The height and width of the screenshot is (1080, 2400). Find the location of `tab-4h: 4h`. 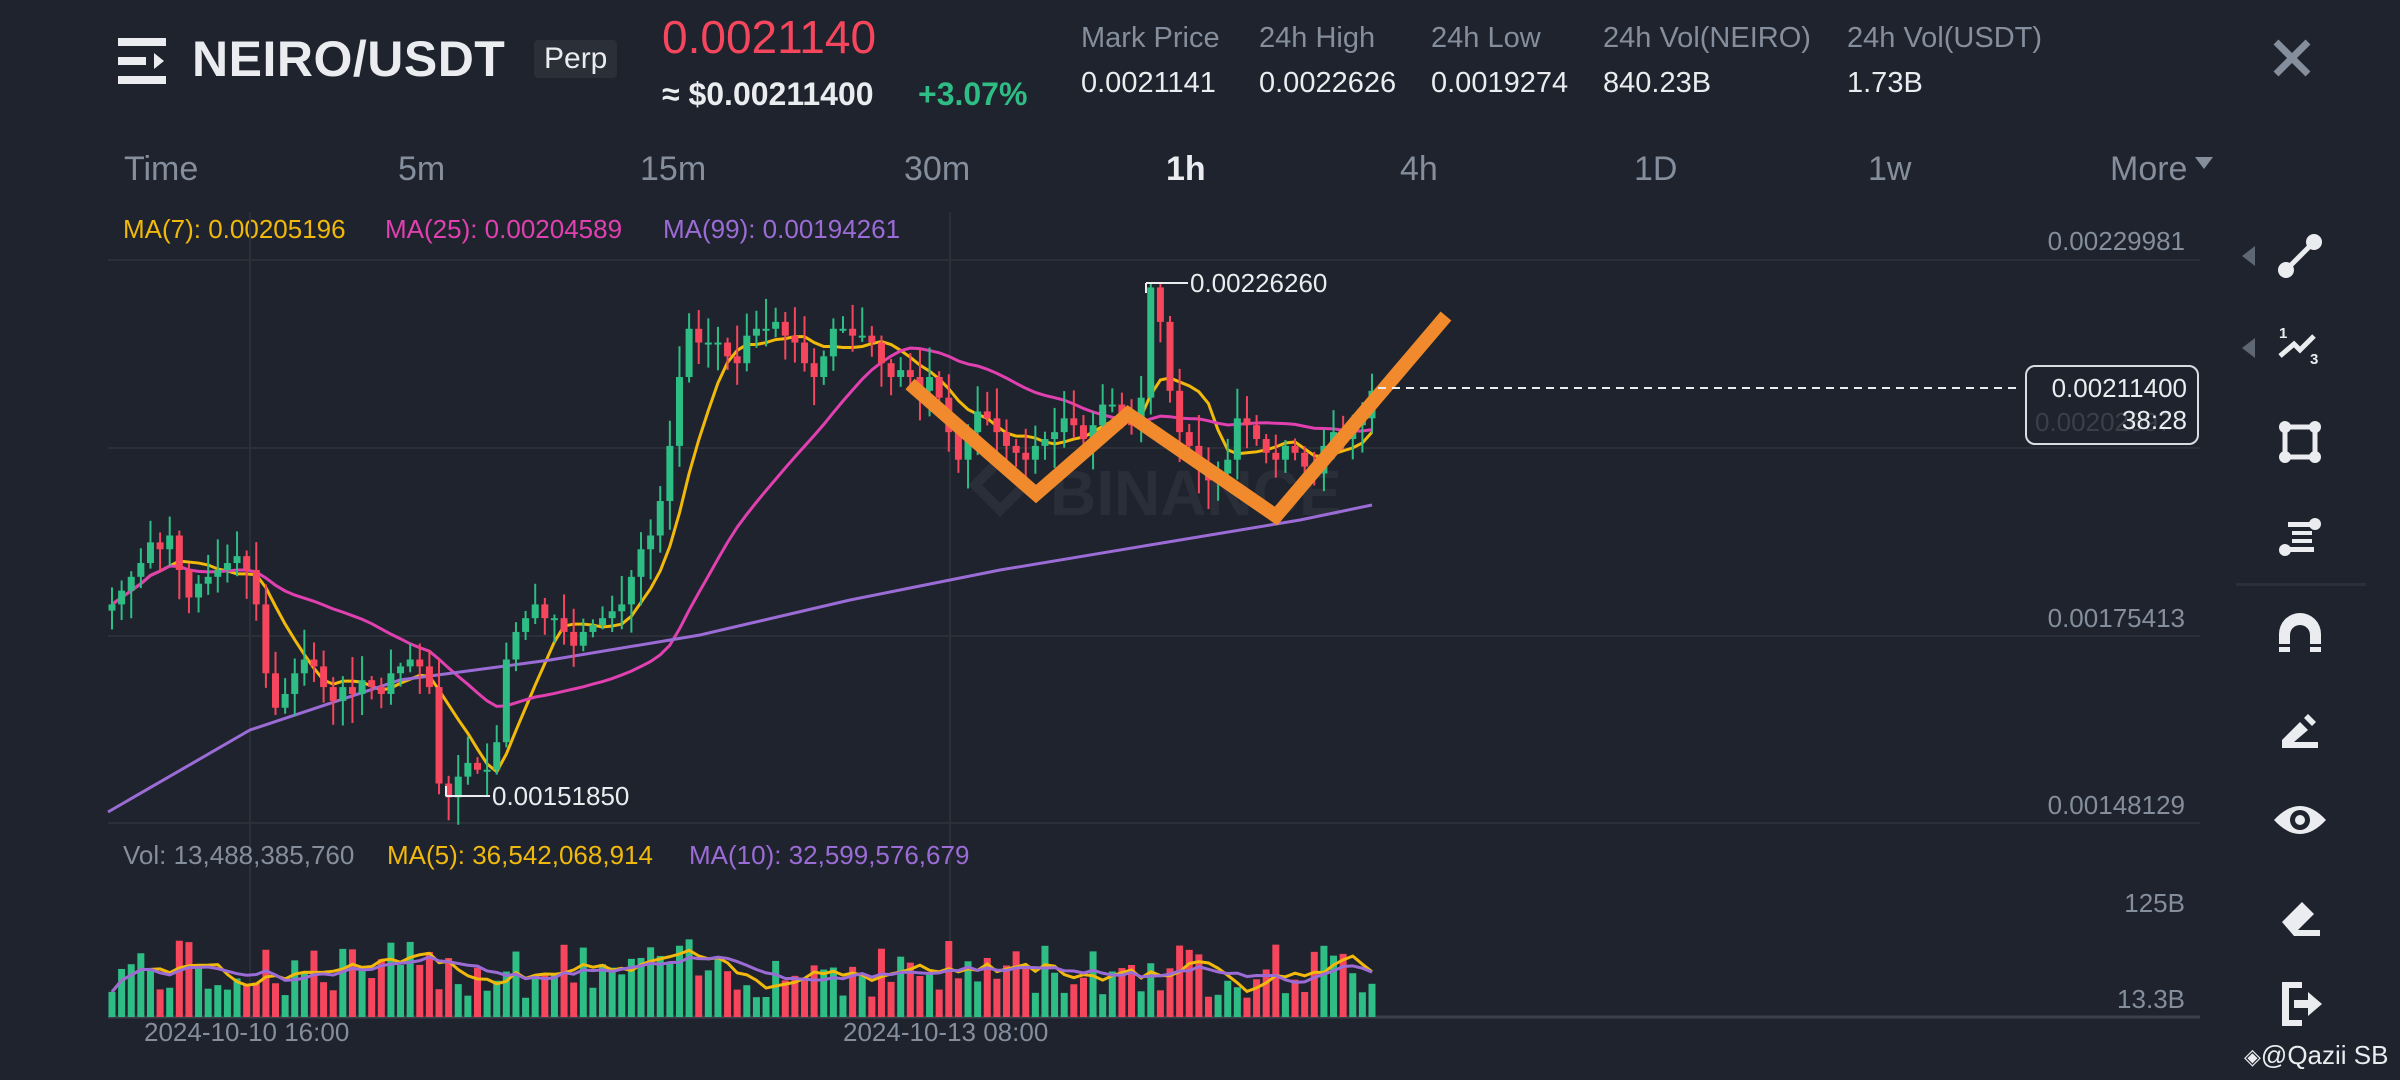

tab-4h: 4h is located at coordinates (1419, 169).